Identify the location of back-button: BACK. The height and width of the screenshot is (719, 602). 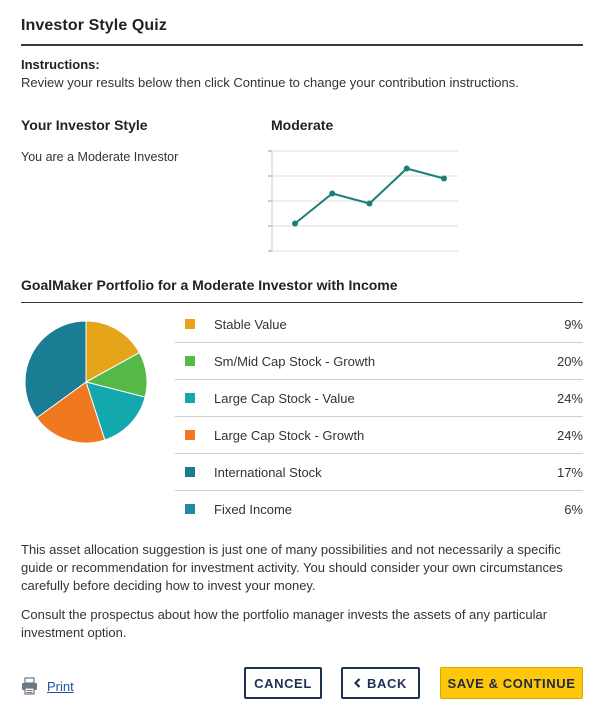
(380, 683).